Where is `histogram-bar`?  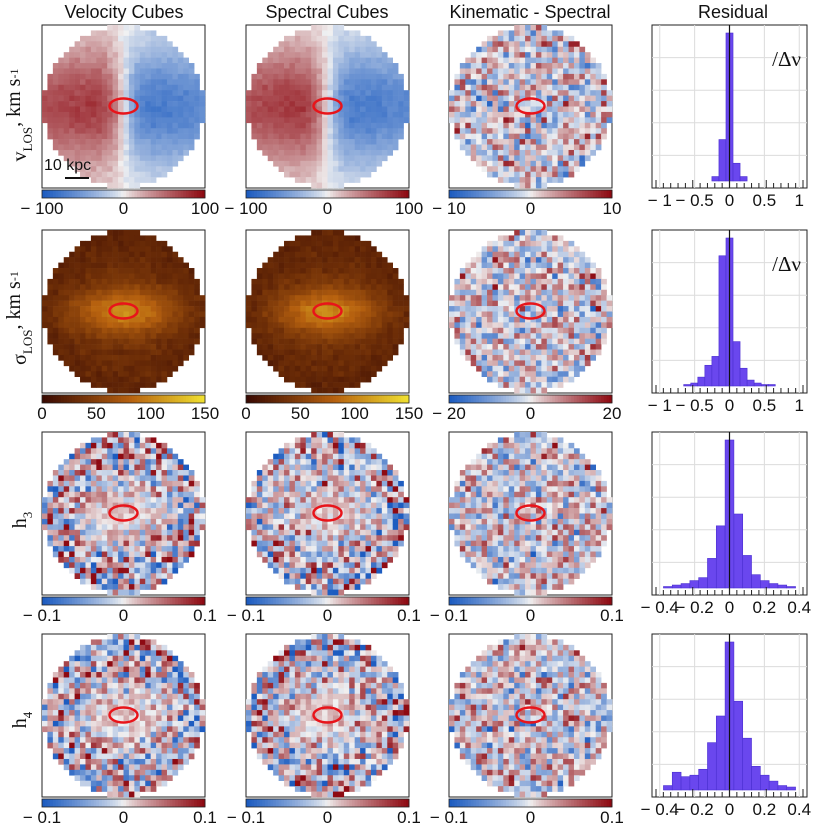 histogram-bar is located at coordinates (736, 172).